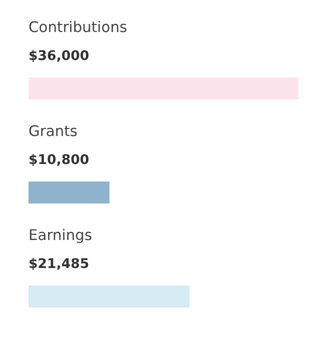  Describe the element at coordinates (59, 264) in the screenshot. I see `data-label: $21,485` at that location.